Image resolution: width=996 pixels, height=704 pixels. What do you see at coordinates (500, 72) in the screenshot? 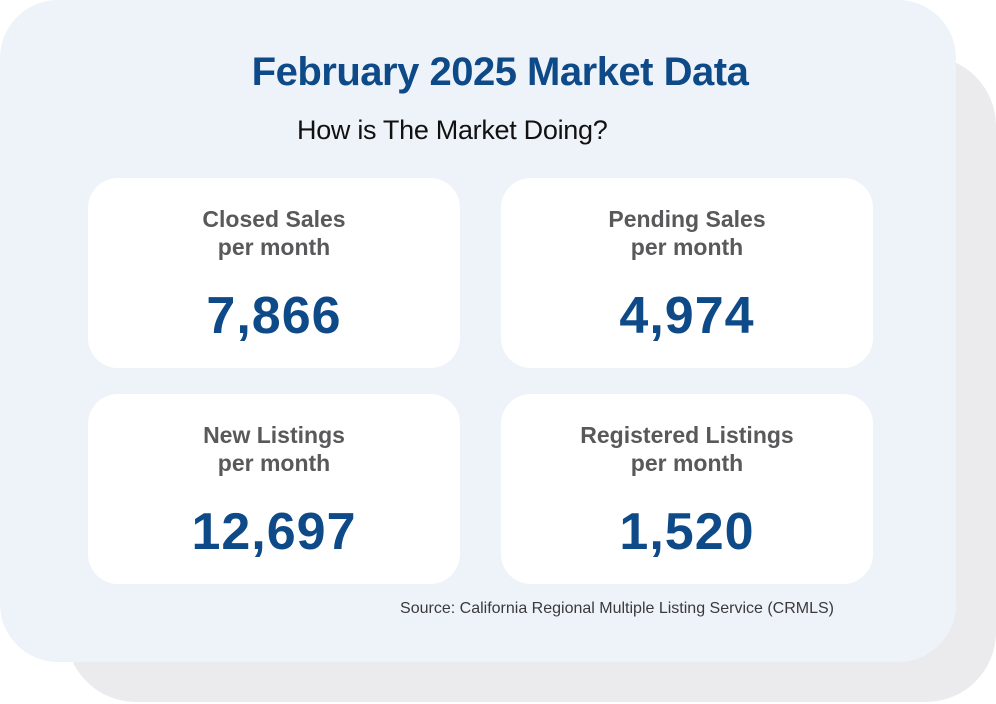
I see `page-title: February 2025 Market Data` at bounding box center [500, 72].